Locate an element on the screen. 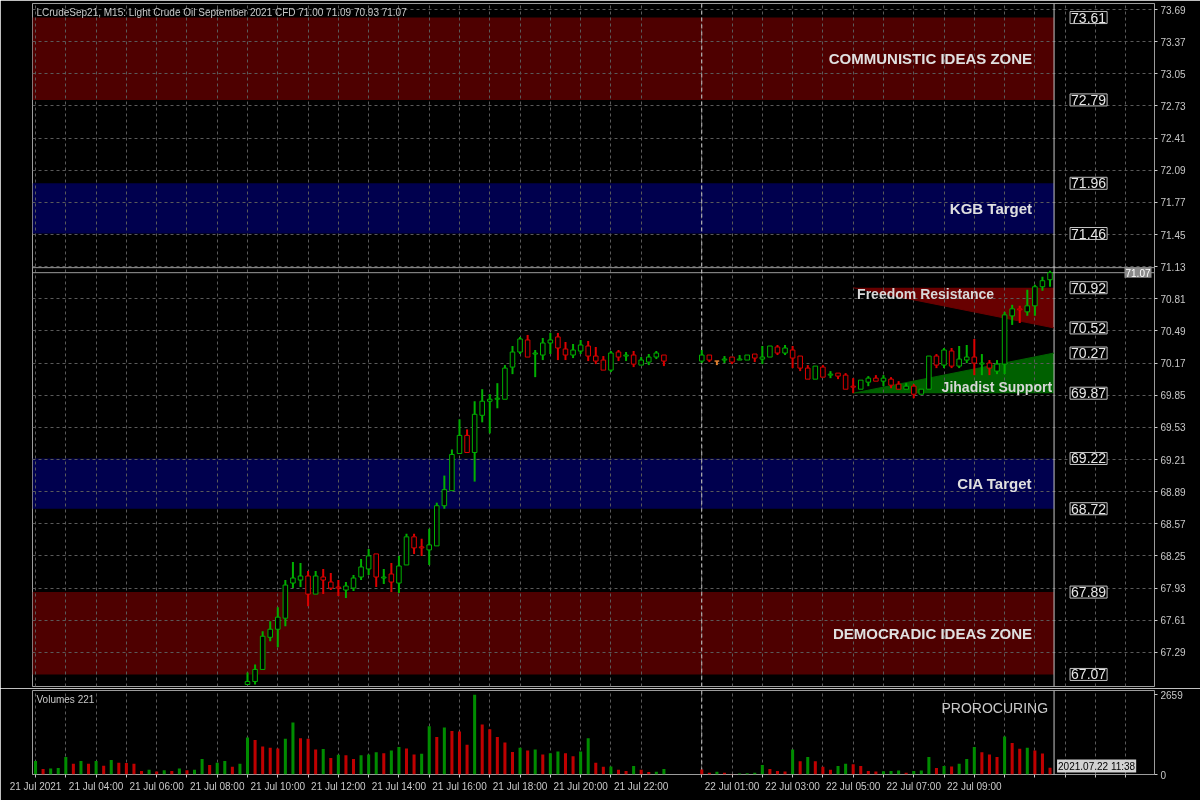 This screenshot has height=800, width=1200. y-tick-label: 73.69 is located at coordinates (1173, 10).